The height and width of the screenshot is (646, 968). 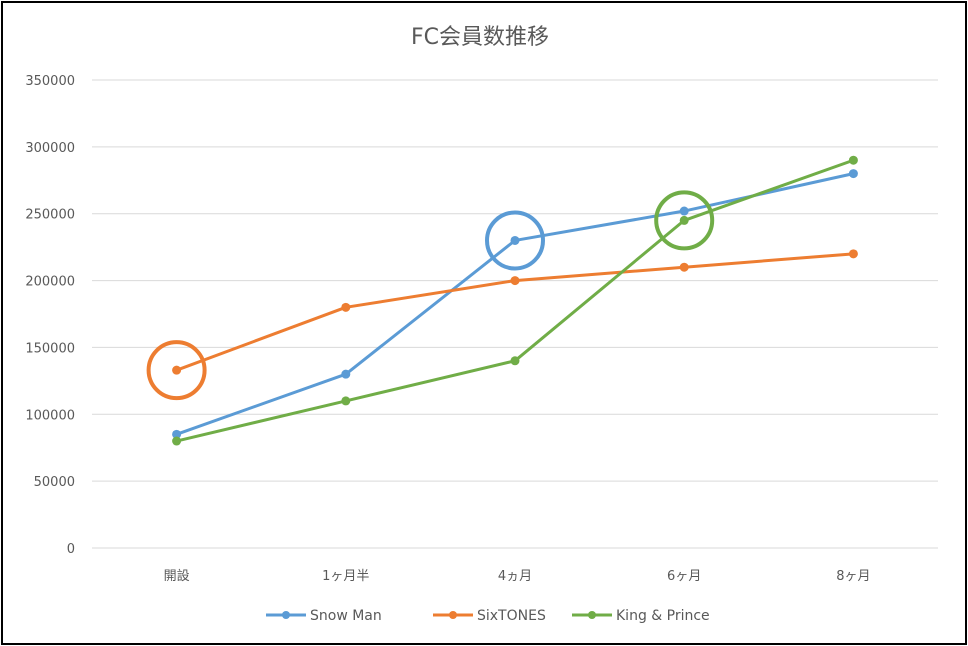 I want to click on chart-title: FC会員数推移, so click(x=480, y=37).